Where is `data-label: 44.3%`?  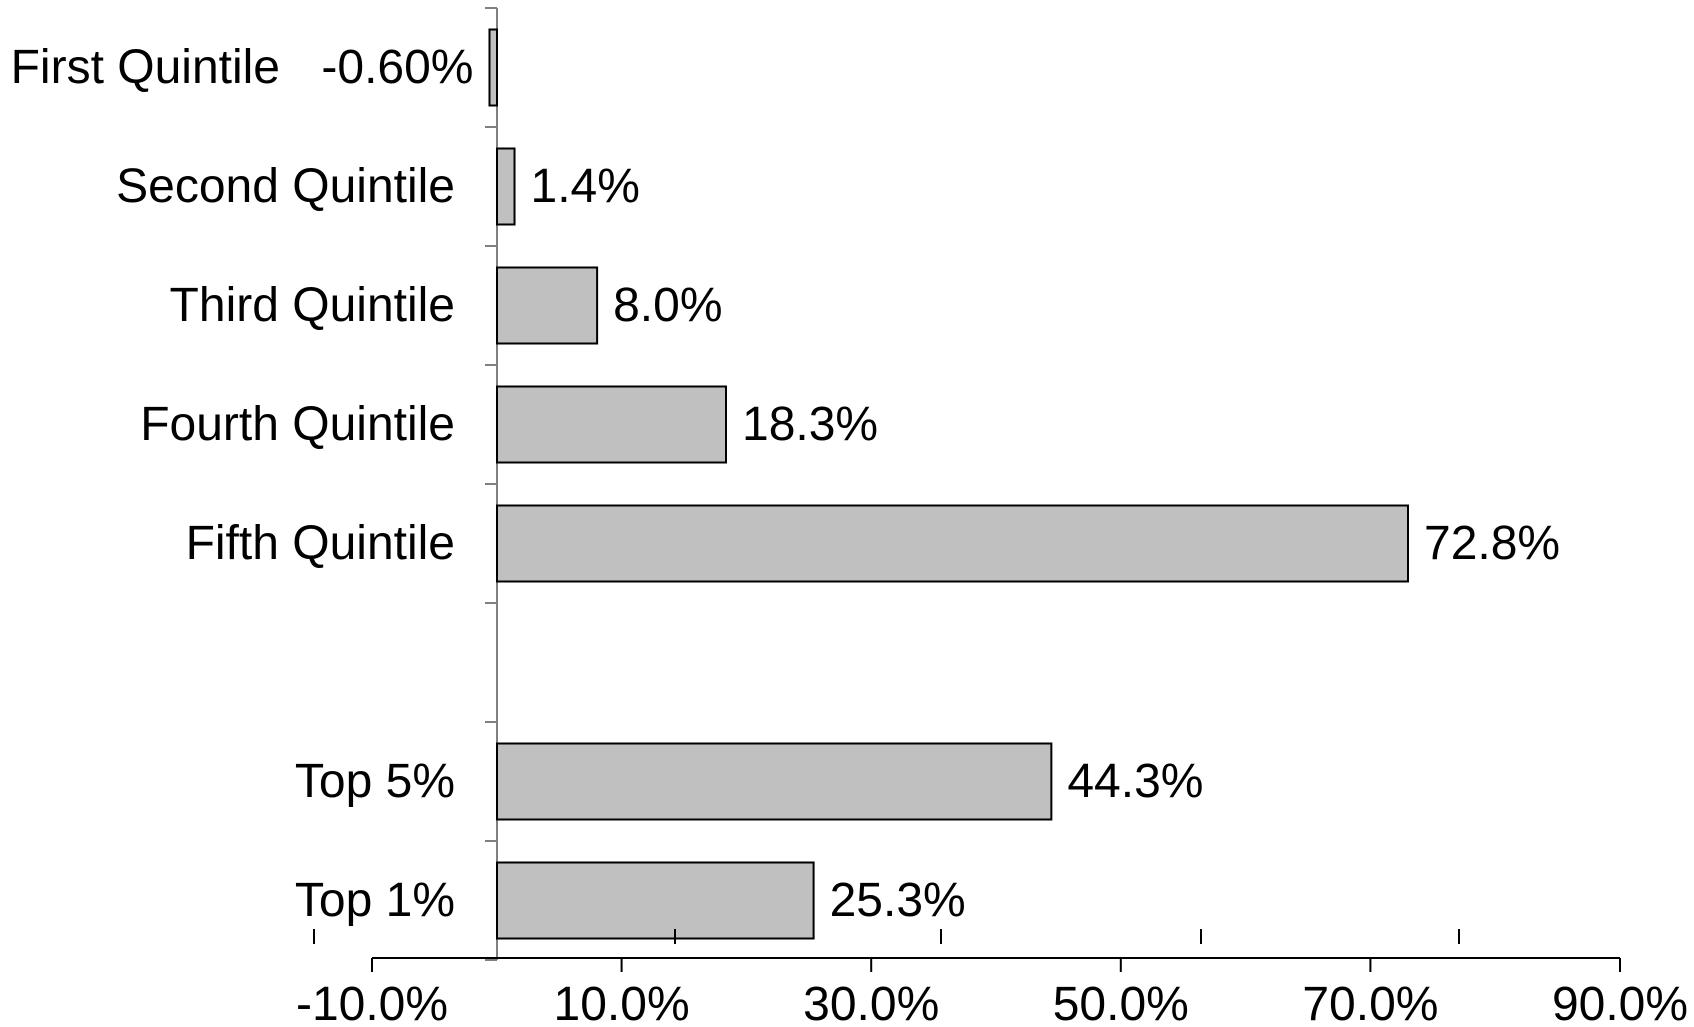
data-label: 44.3% is located at coordinates (1135, 781).